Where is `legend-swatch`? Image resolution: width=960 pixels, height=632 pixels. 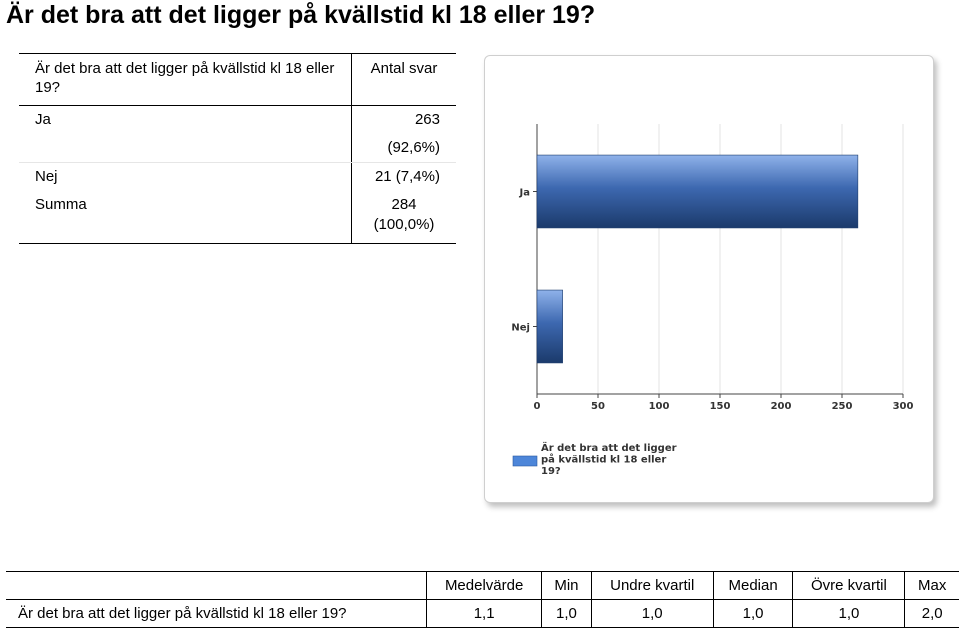 legend-swatch is located at coordinates (525, 461).